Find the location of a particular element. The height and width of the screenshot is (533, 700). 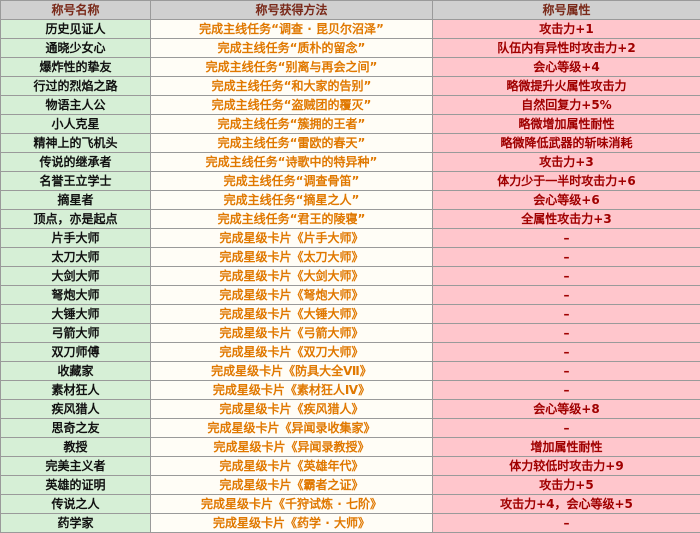

table-row: 片手大师 完成星级卡片《片手大师》 – is located at coordinates (350, 238).